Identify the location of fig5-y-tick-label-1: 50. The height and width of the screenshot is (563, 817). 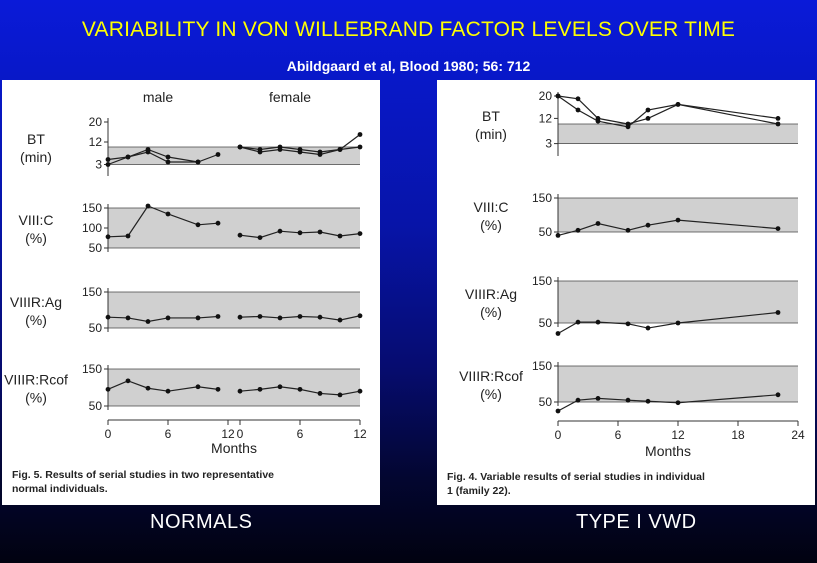
(96, 248).